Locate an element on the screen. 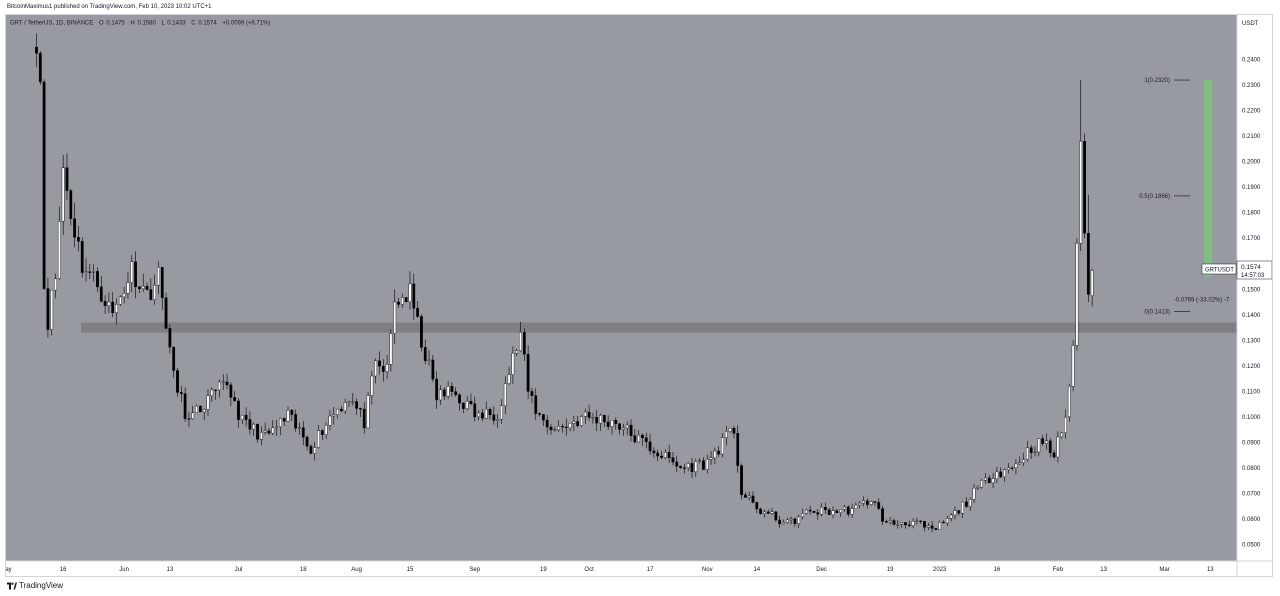  projection-label: -0.0769 (-33.02%) -7 is located at coordinates (1202, 300).